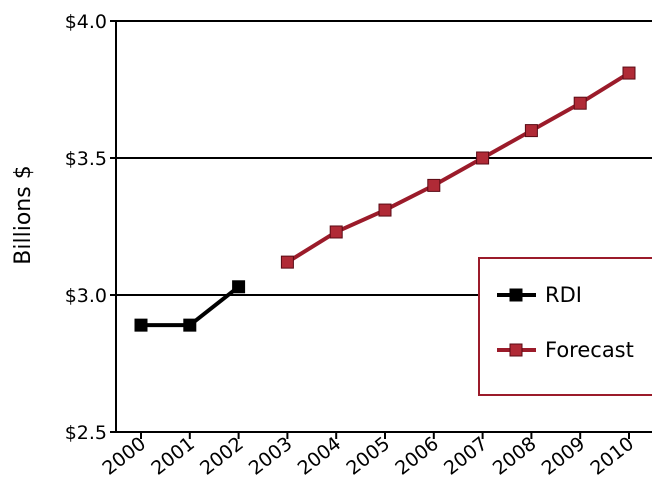 The height and width of the screenshot is (489, 652). Describe the element at coordinates (564, 456) in the screenshot. I see `x-tick-label: 2009` at that location.